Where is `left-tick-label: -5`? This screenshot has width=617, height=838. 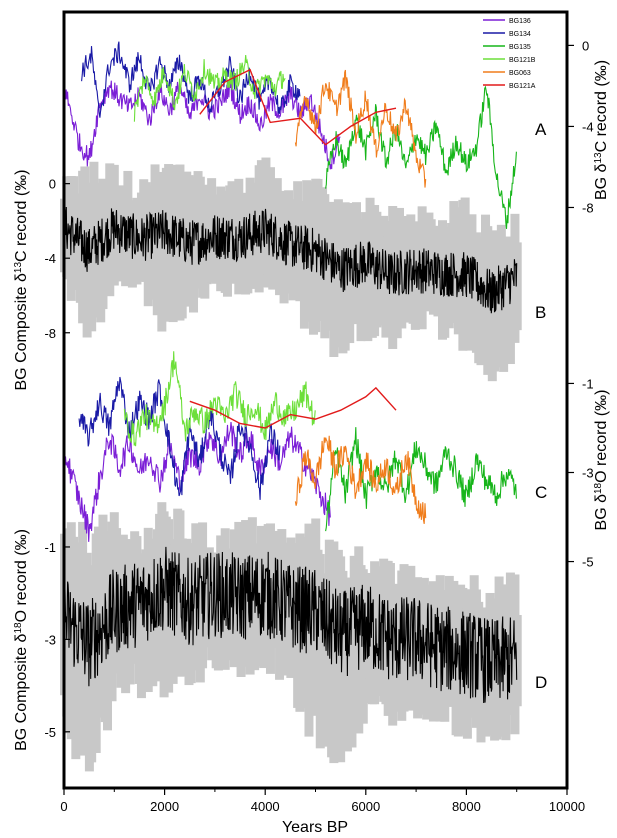 left-tick-label: -5 is located at coordinates (50, 732).